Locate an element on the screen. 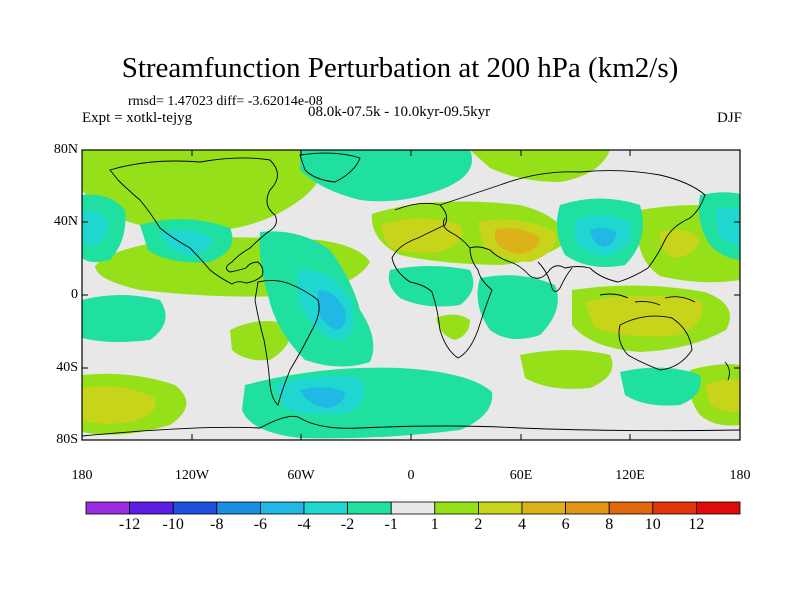 The height and width of the screenshot is (600, 800). coast-eurasia is located at coordinates (572, 226).